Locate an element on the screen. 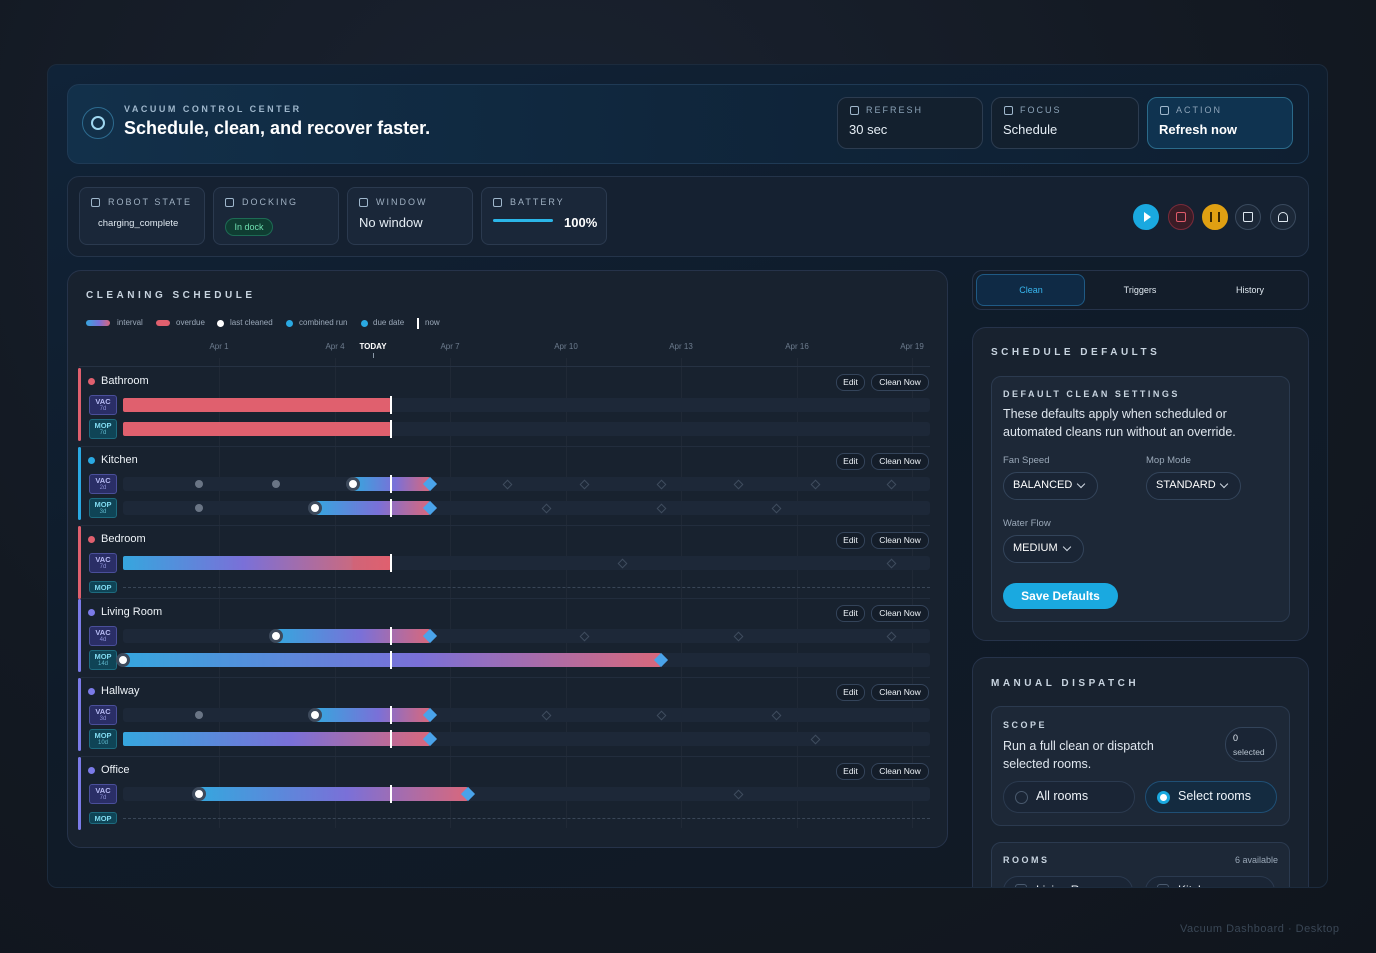 The width and height of the screenshot is (1376, 953). tab-active-bg is located at coordinates (1030, 290).